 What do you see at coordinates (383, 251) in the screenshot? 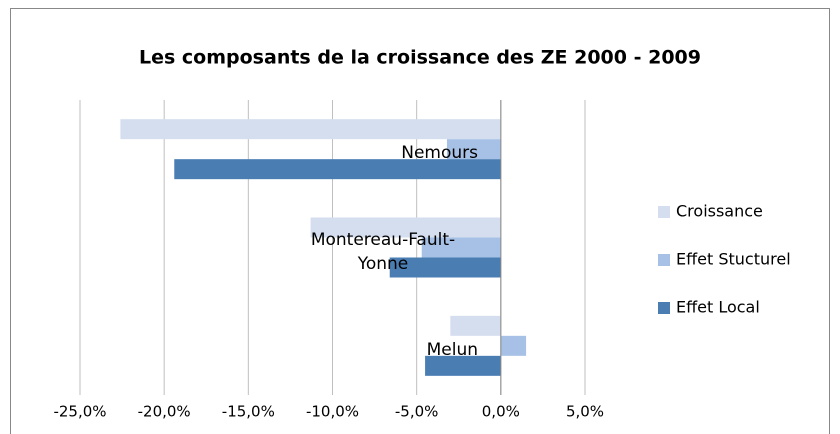
I see `category-label: Montereau-Fault-Yonne` at bounding box center [383, 251].